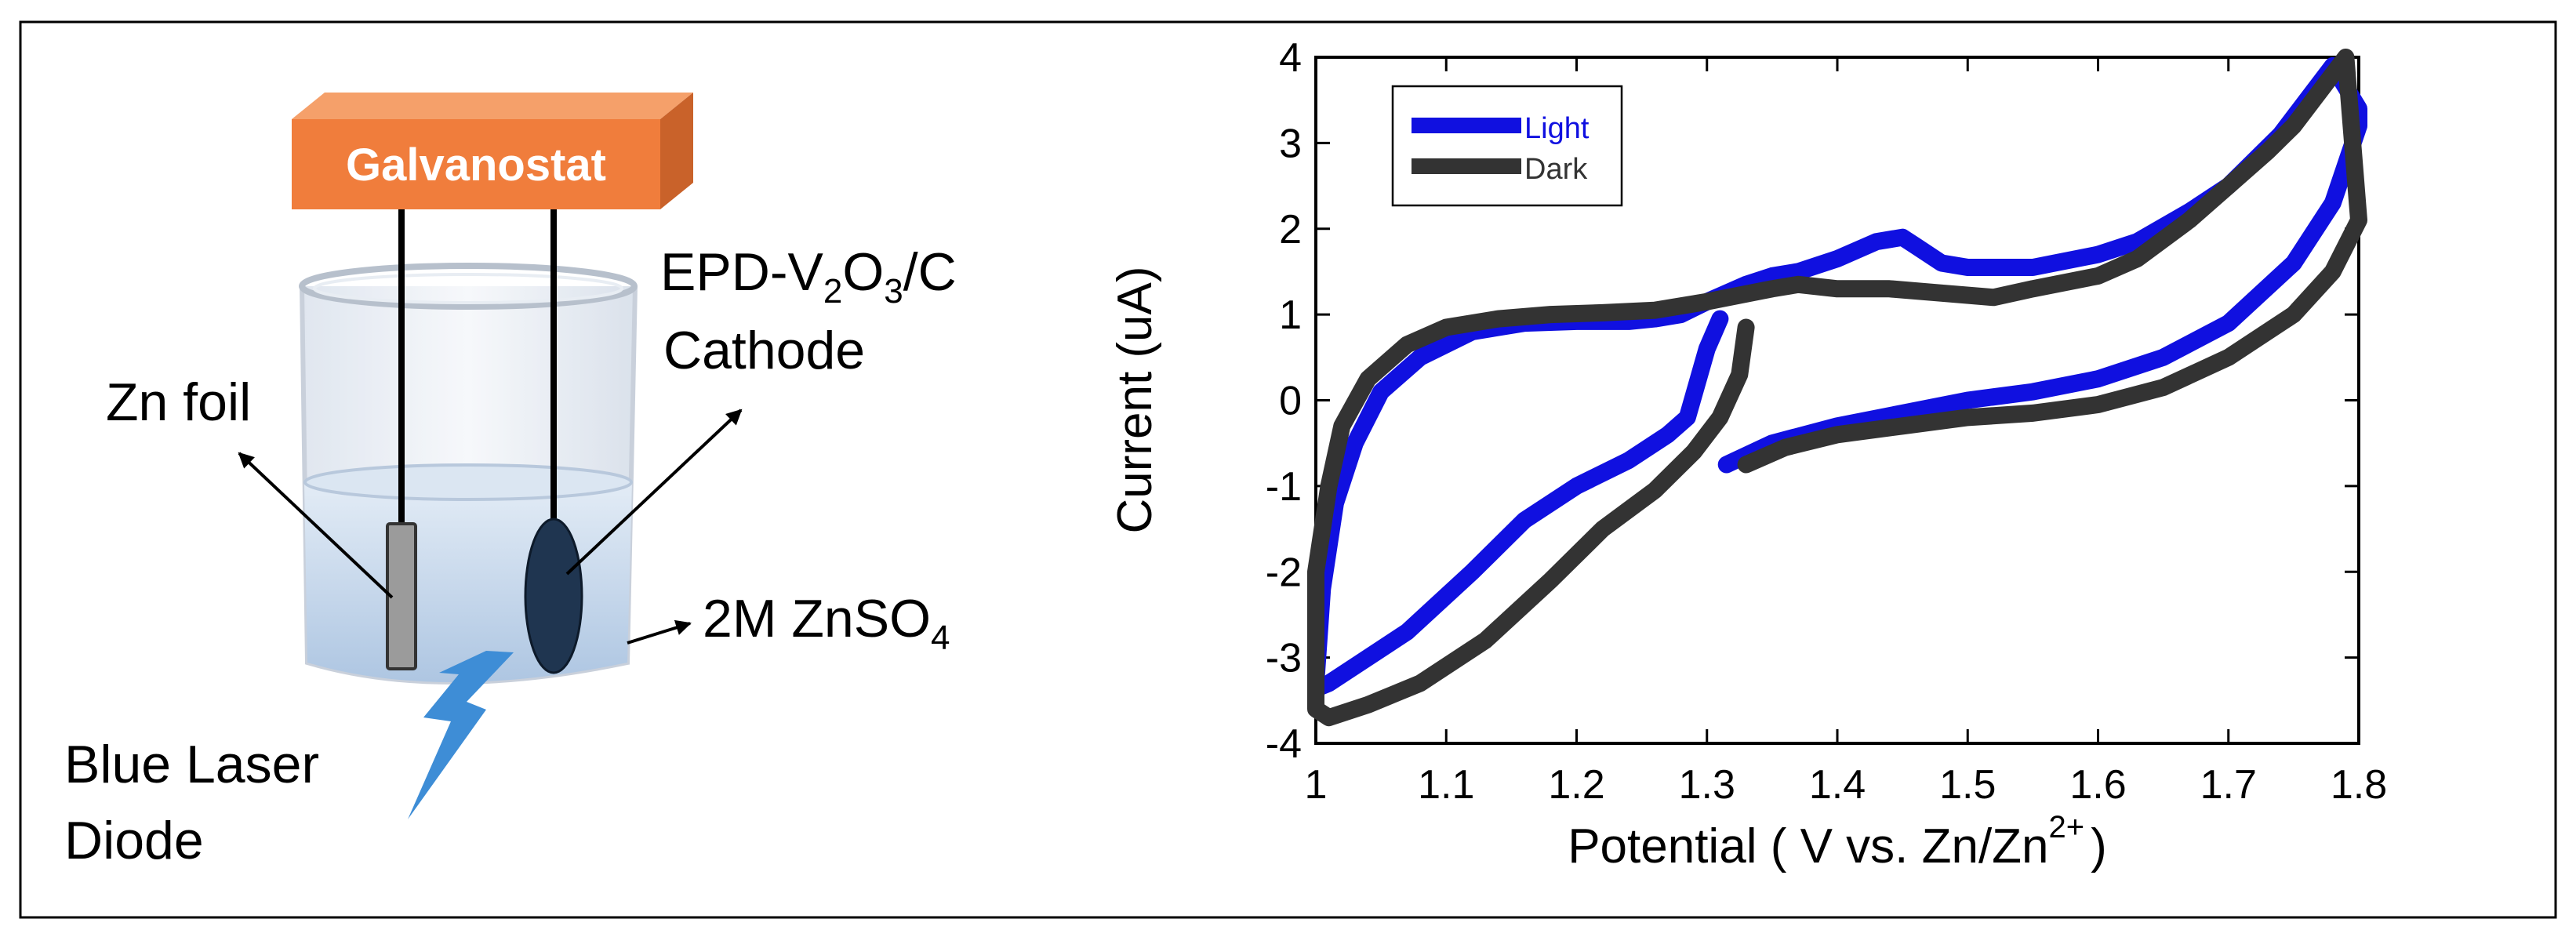 The width and height of the screenshot is (2576, 937). I want to click on x-tick-label: 1.7, so click(2228, 785).